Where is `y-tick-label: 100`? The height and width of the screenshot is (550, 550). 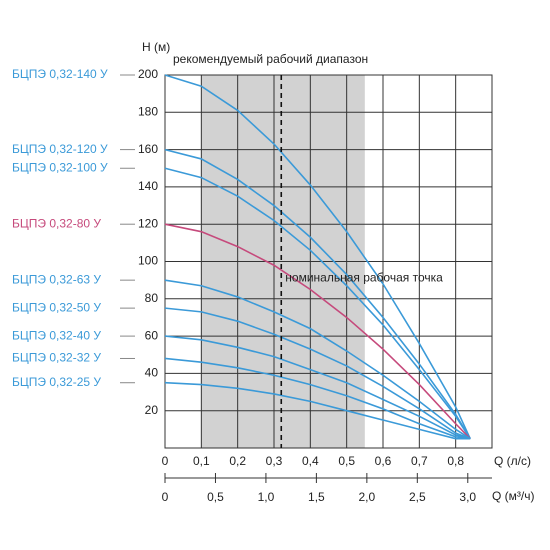 y-tick-label: 100 is located at coordinates (148, 261).